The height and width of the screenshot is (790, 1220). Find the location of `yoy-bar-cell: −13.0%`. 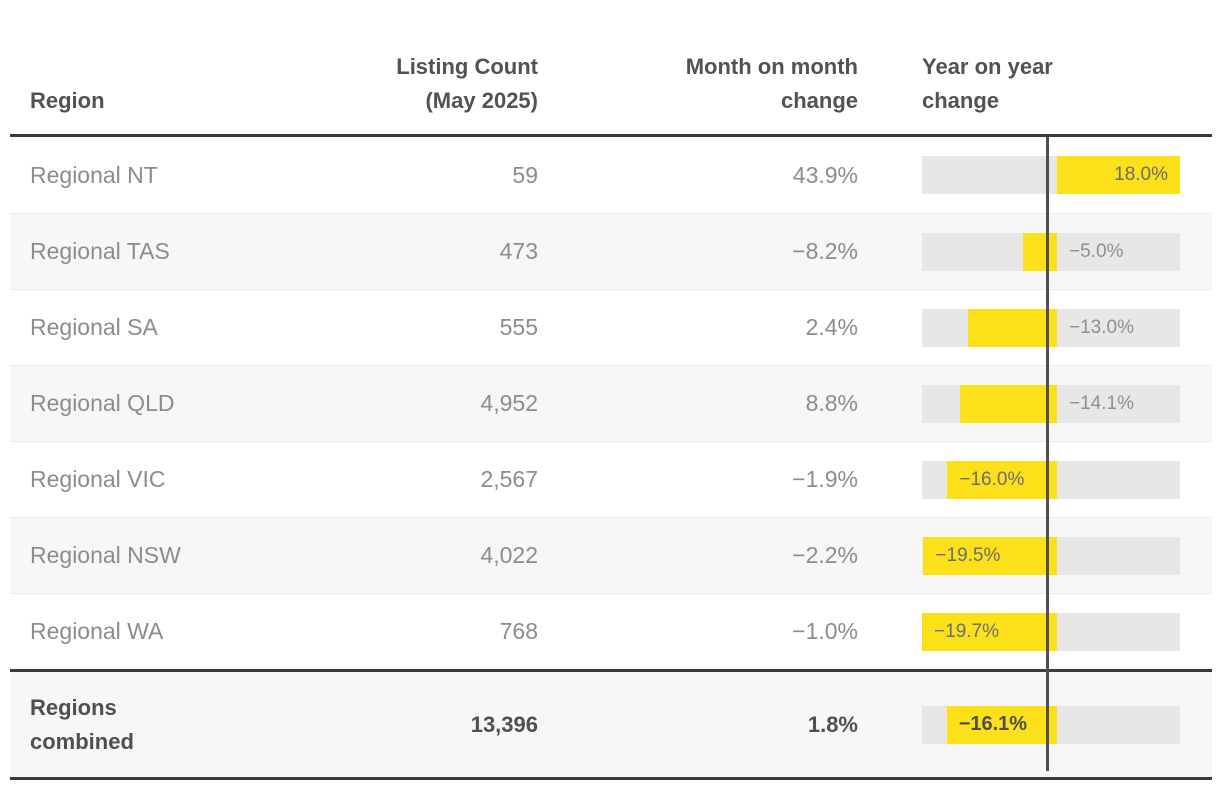

yoy-bar-cell: −13.0% is located at coordinates (1051, 327).